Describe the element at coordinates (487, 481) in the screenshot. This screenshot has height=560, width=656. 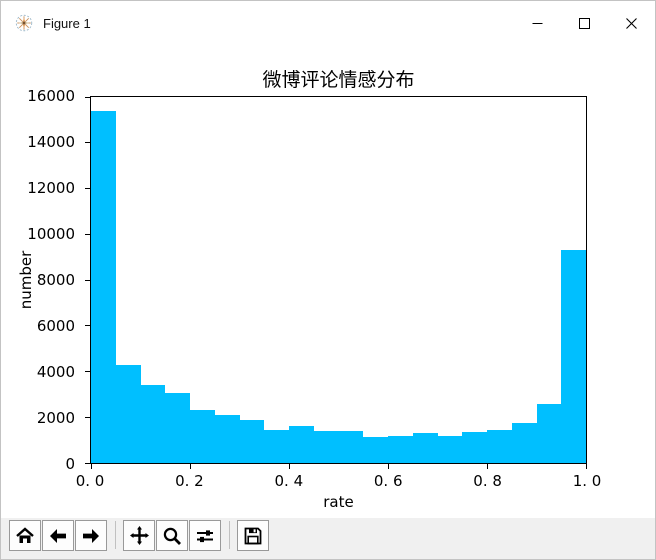
I see `x-tick-label: 0. 8` at that location.